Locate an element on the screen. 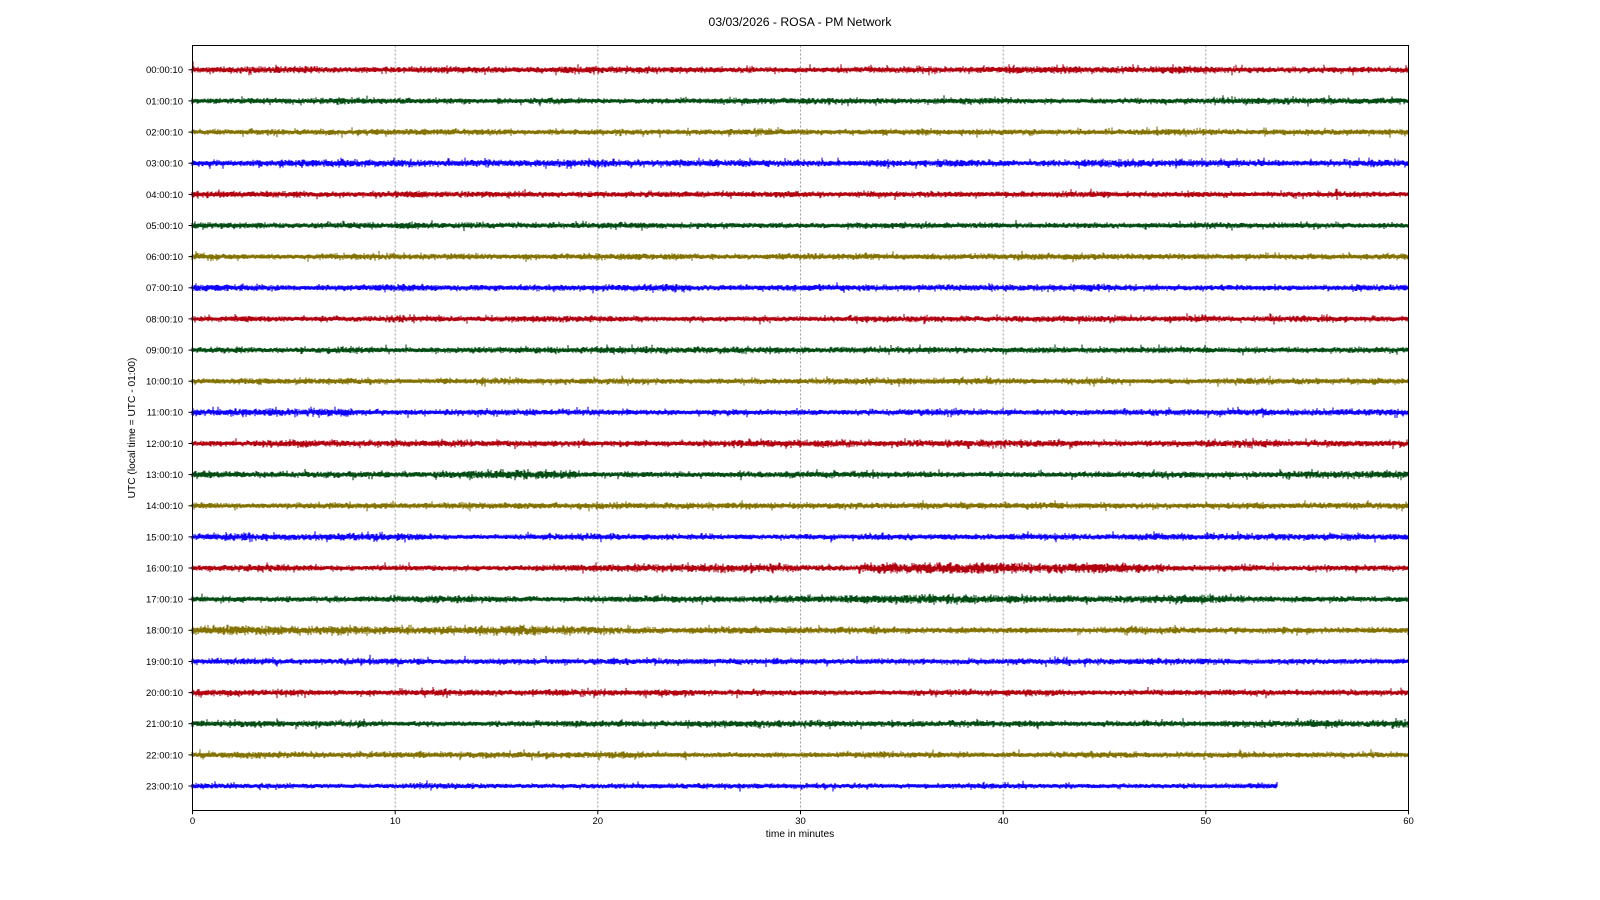  svg-text: 11:00:10 is located at coordinates (165, 413).